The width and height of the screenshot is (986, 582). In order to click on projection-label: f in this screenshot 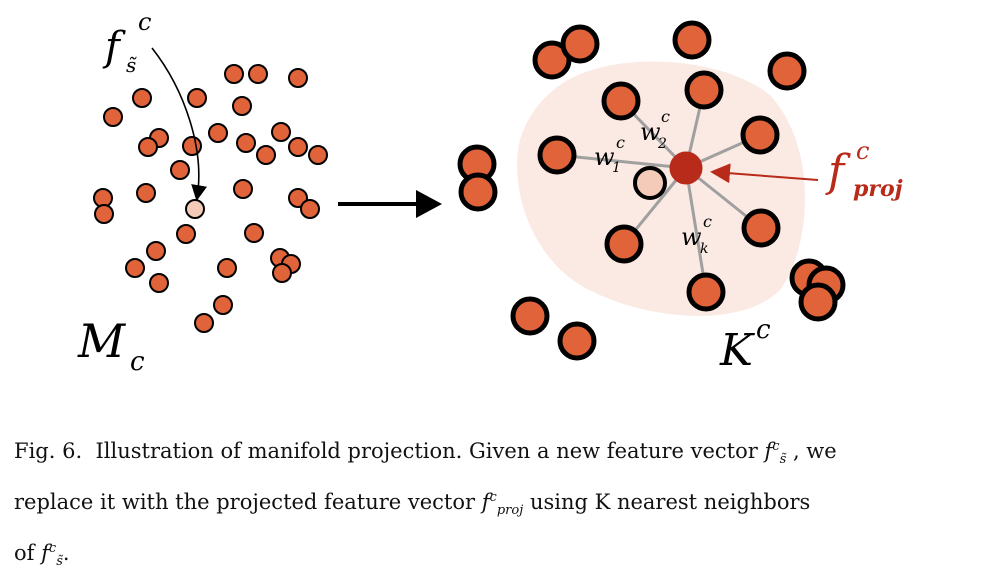, I will do `click(838, 171)`.